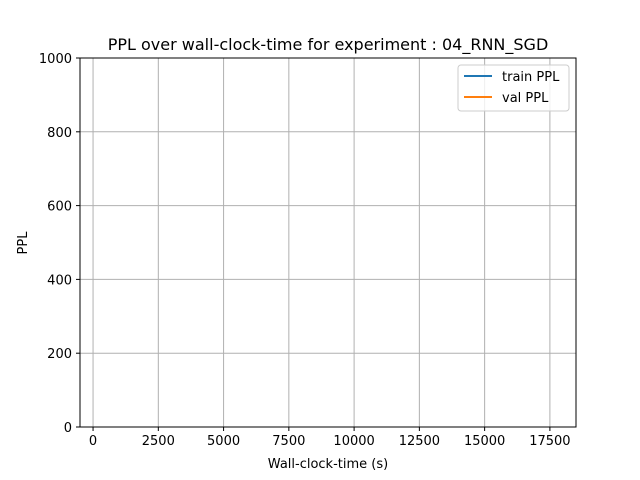 This screenshot has height=480, width=640. I want to click on legend-label: train PPL, so click(531, 77).